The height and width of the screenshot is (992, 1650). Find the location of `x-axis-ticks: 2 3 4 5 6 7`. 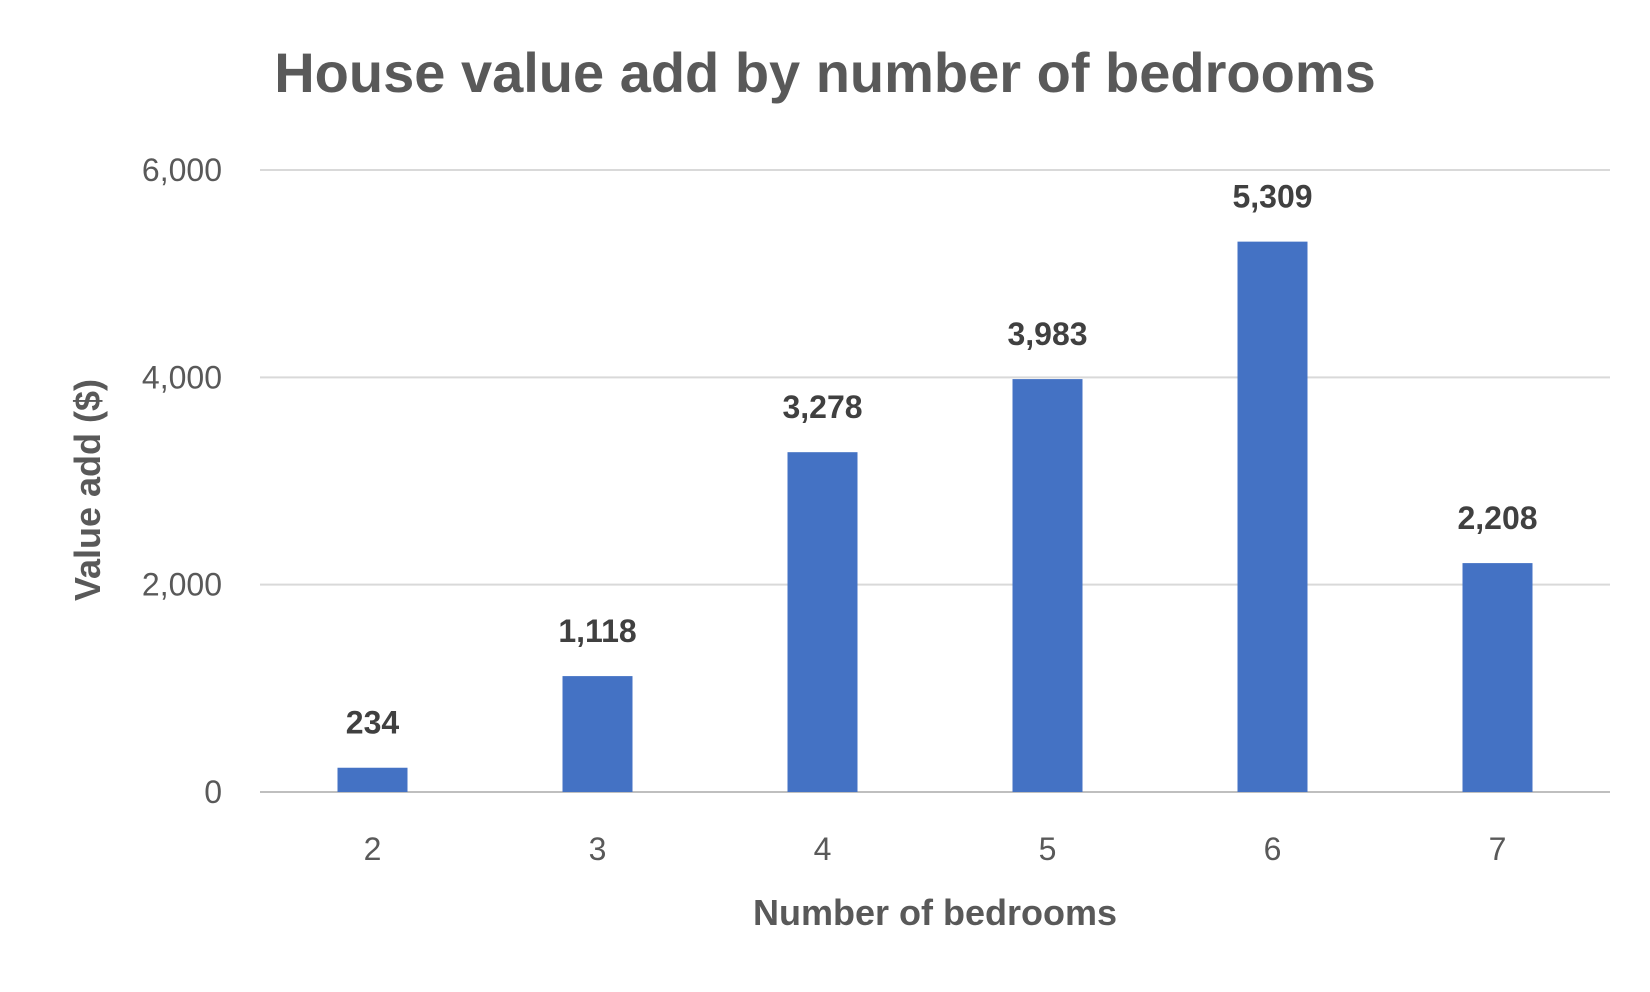

x-axis-ticks: 2 3 4 5 6 7 is located at coordinates (935, 849).